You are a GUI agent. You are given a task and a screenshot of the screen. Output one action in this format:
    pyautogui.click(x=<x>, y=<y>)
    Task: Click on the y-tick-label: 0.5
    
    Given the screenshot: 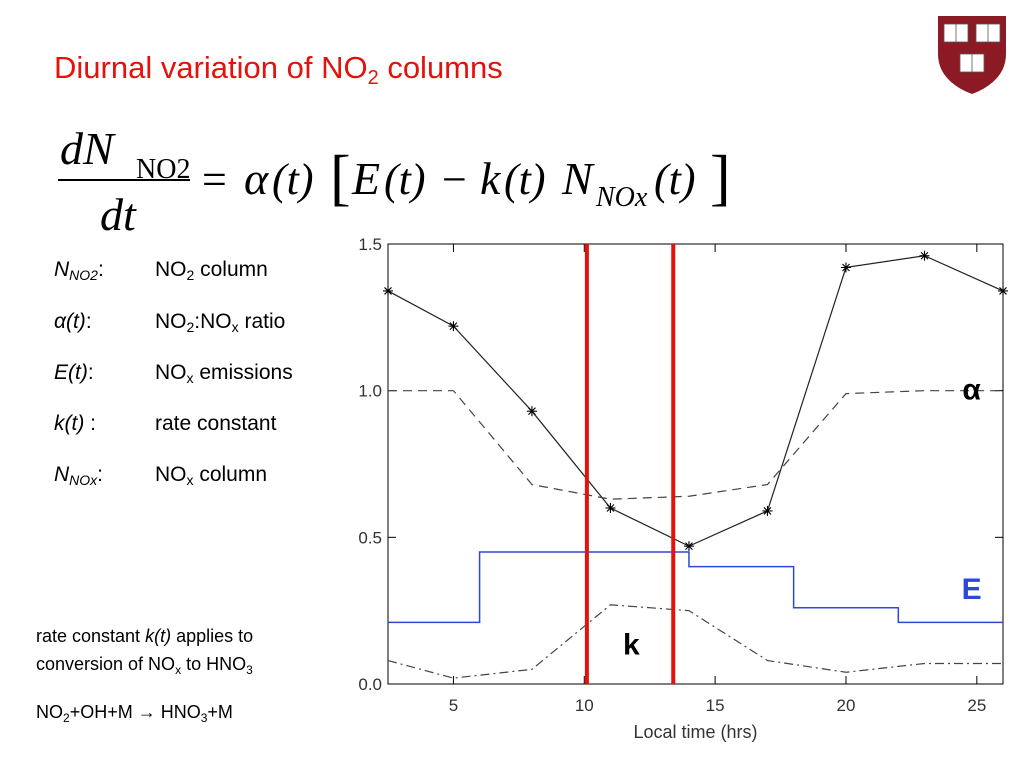 What is the action you would take?
    pyautogui.click(x=370, y=537)
    